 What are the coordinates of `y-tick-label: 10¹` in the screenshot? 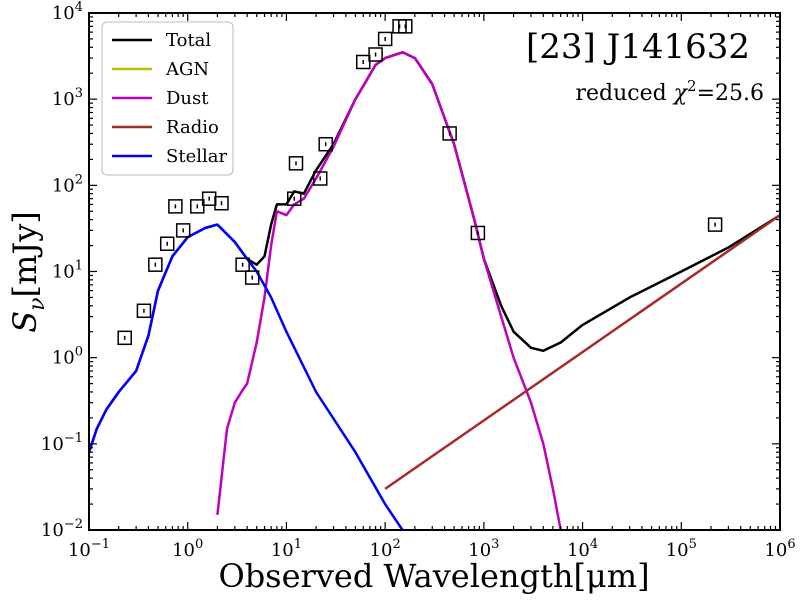 It's located at (67, 271).